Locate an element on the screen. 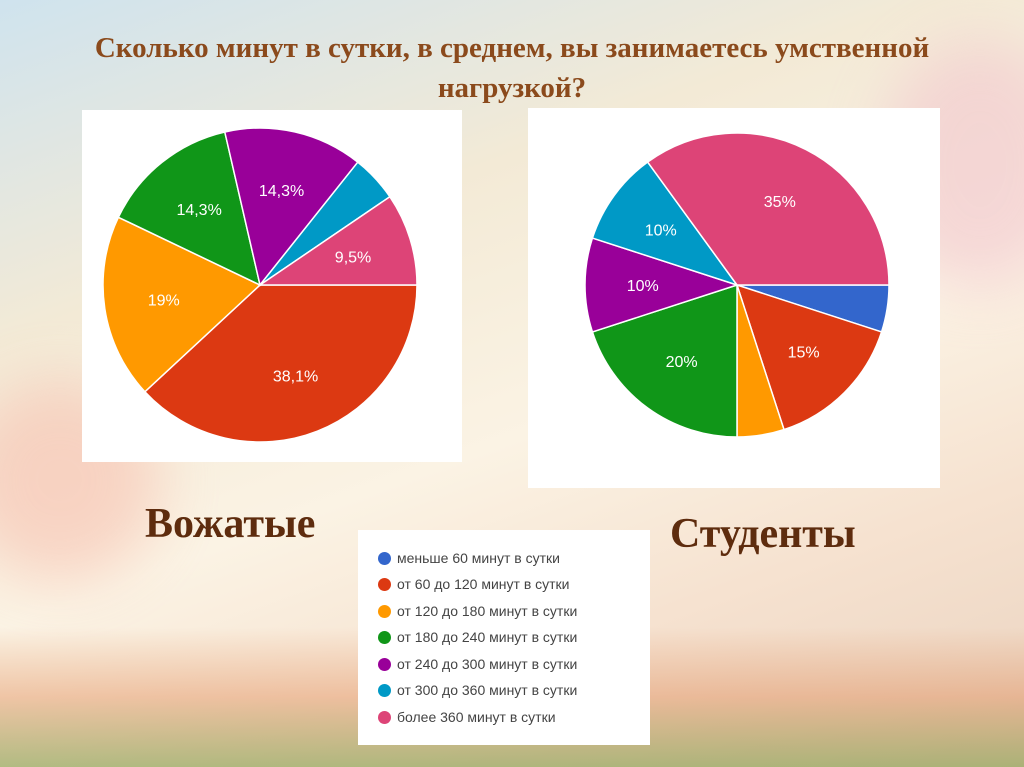 The width and height of the screenshot is (1024, 767). legend-label: от 180 до 240 минут в сутки is located at coordinates (487, 637).